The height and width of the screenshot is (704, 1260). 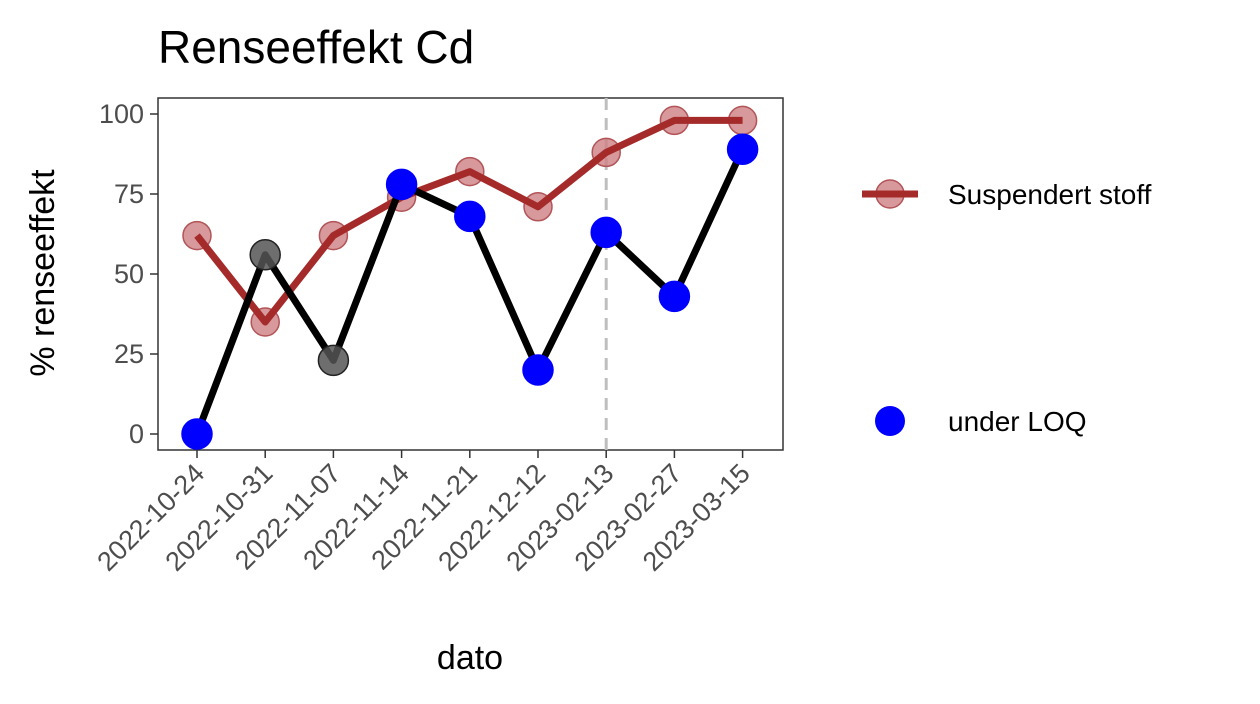 I want to click on y-axis-title: % renseeffekt, so click(x=43, y=273).